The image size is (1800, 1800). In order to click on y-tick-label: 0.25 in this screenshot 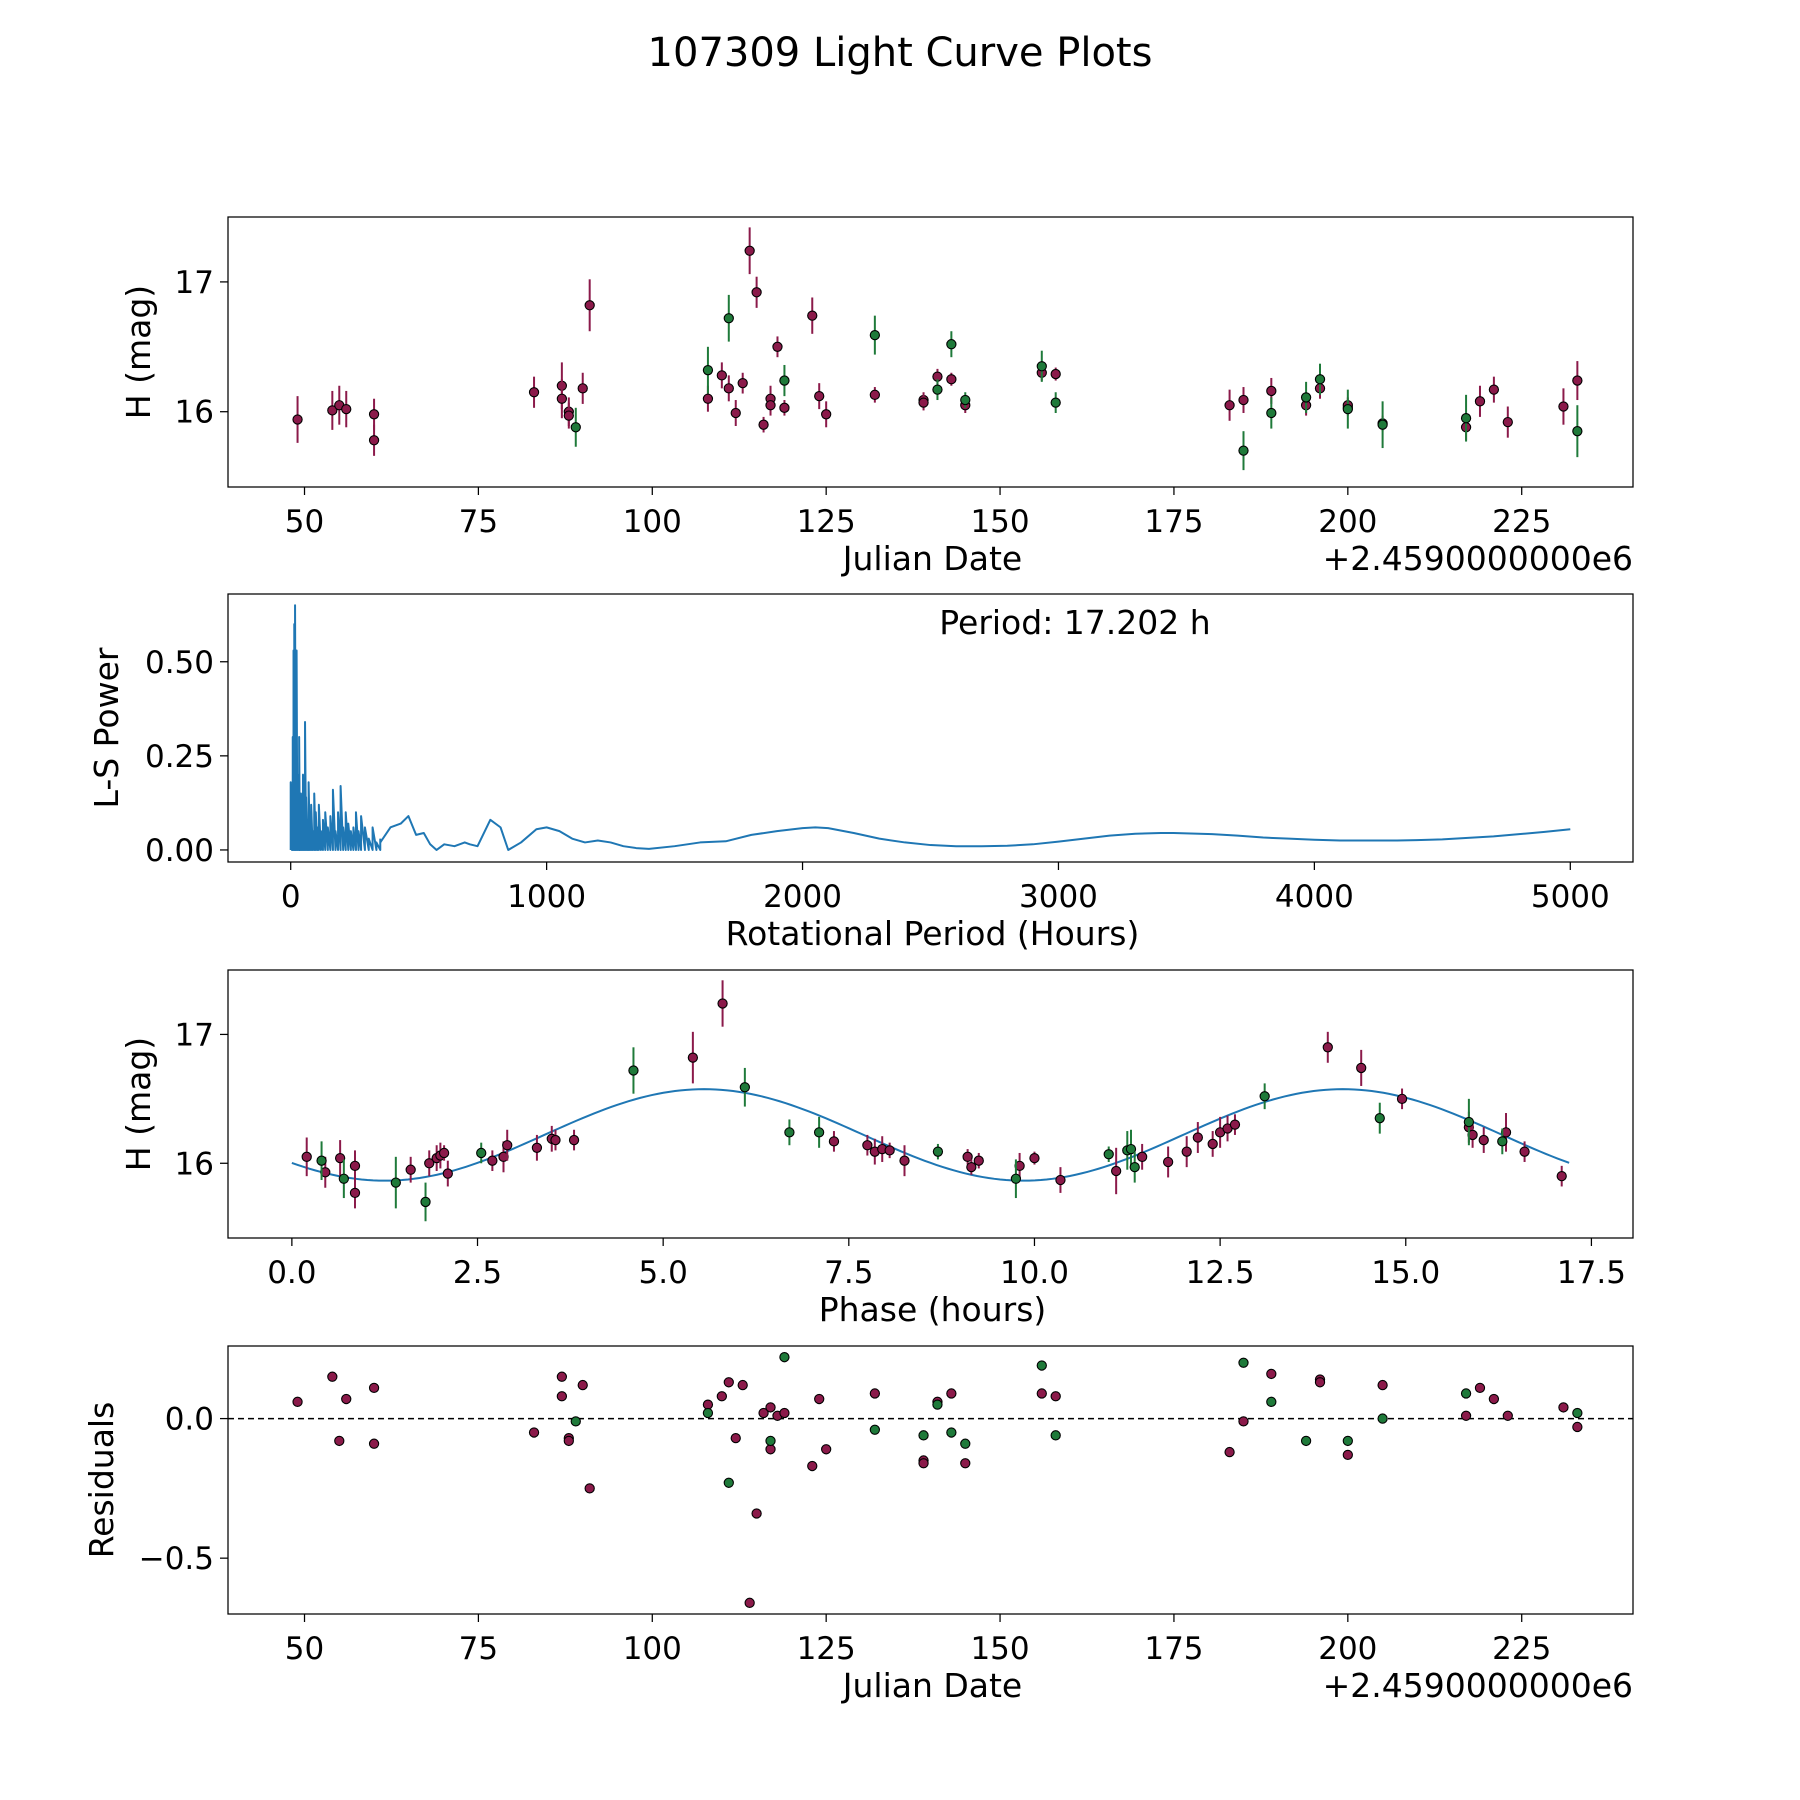, I will do `click(179, 757)`.